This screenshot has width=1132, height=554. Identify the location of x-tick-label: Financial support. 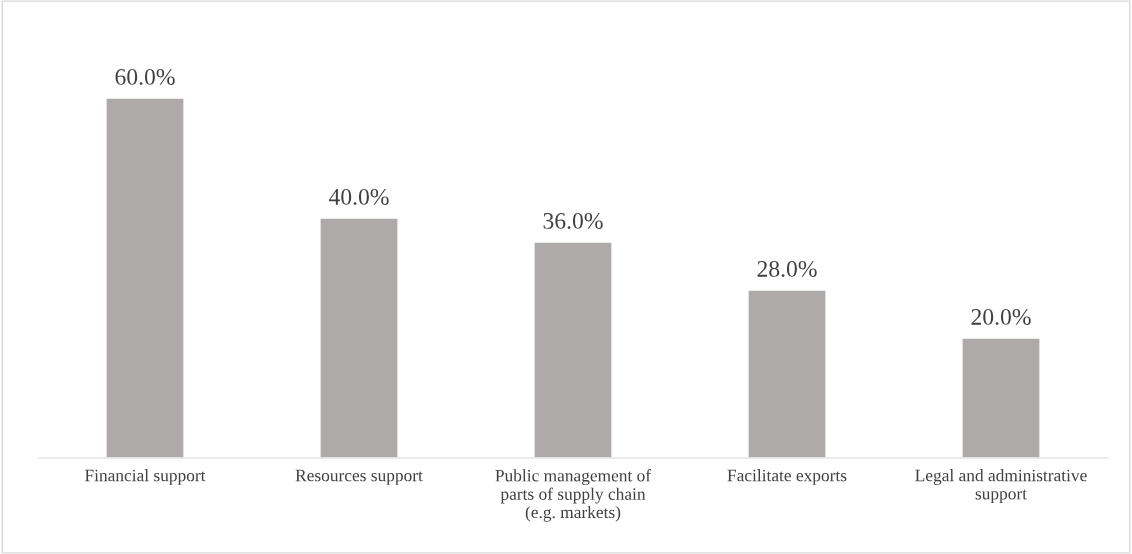
(145, 477).